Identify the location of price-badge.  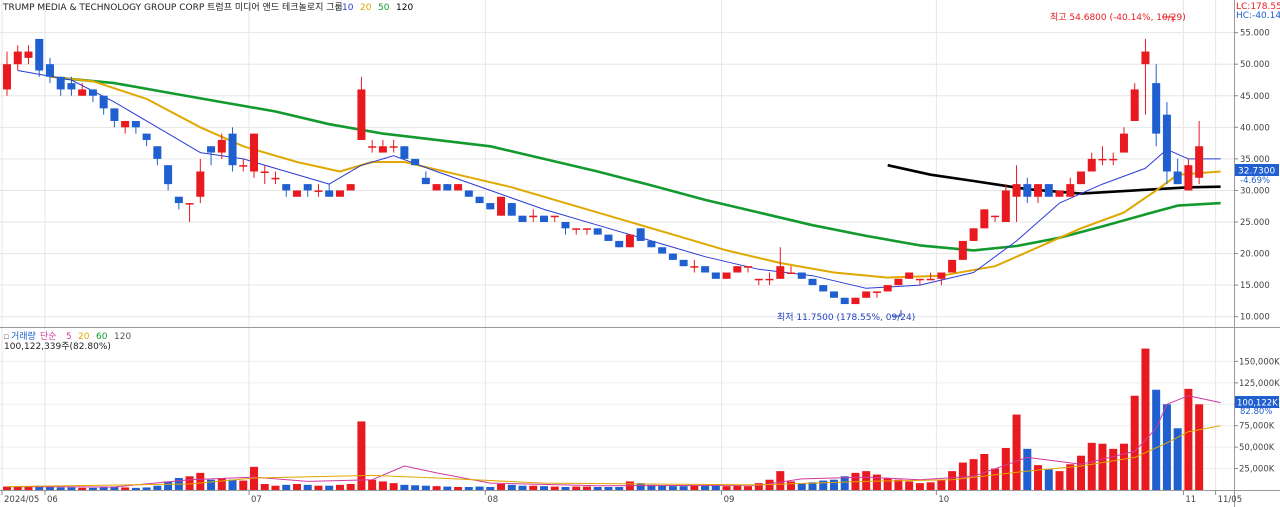
(1257, 170).